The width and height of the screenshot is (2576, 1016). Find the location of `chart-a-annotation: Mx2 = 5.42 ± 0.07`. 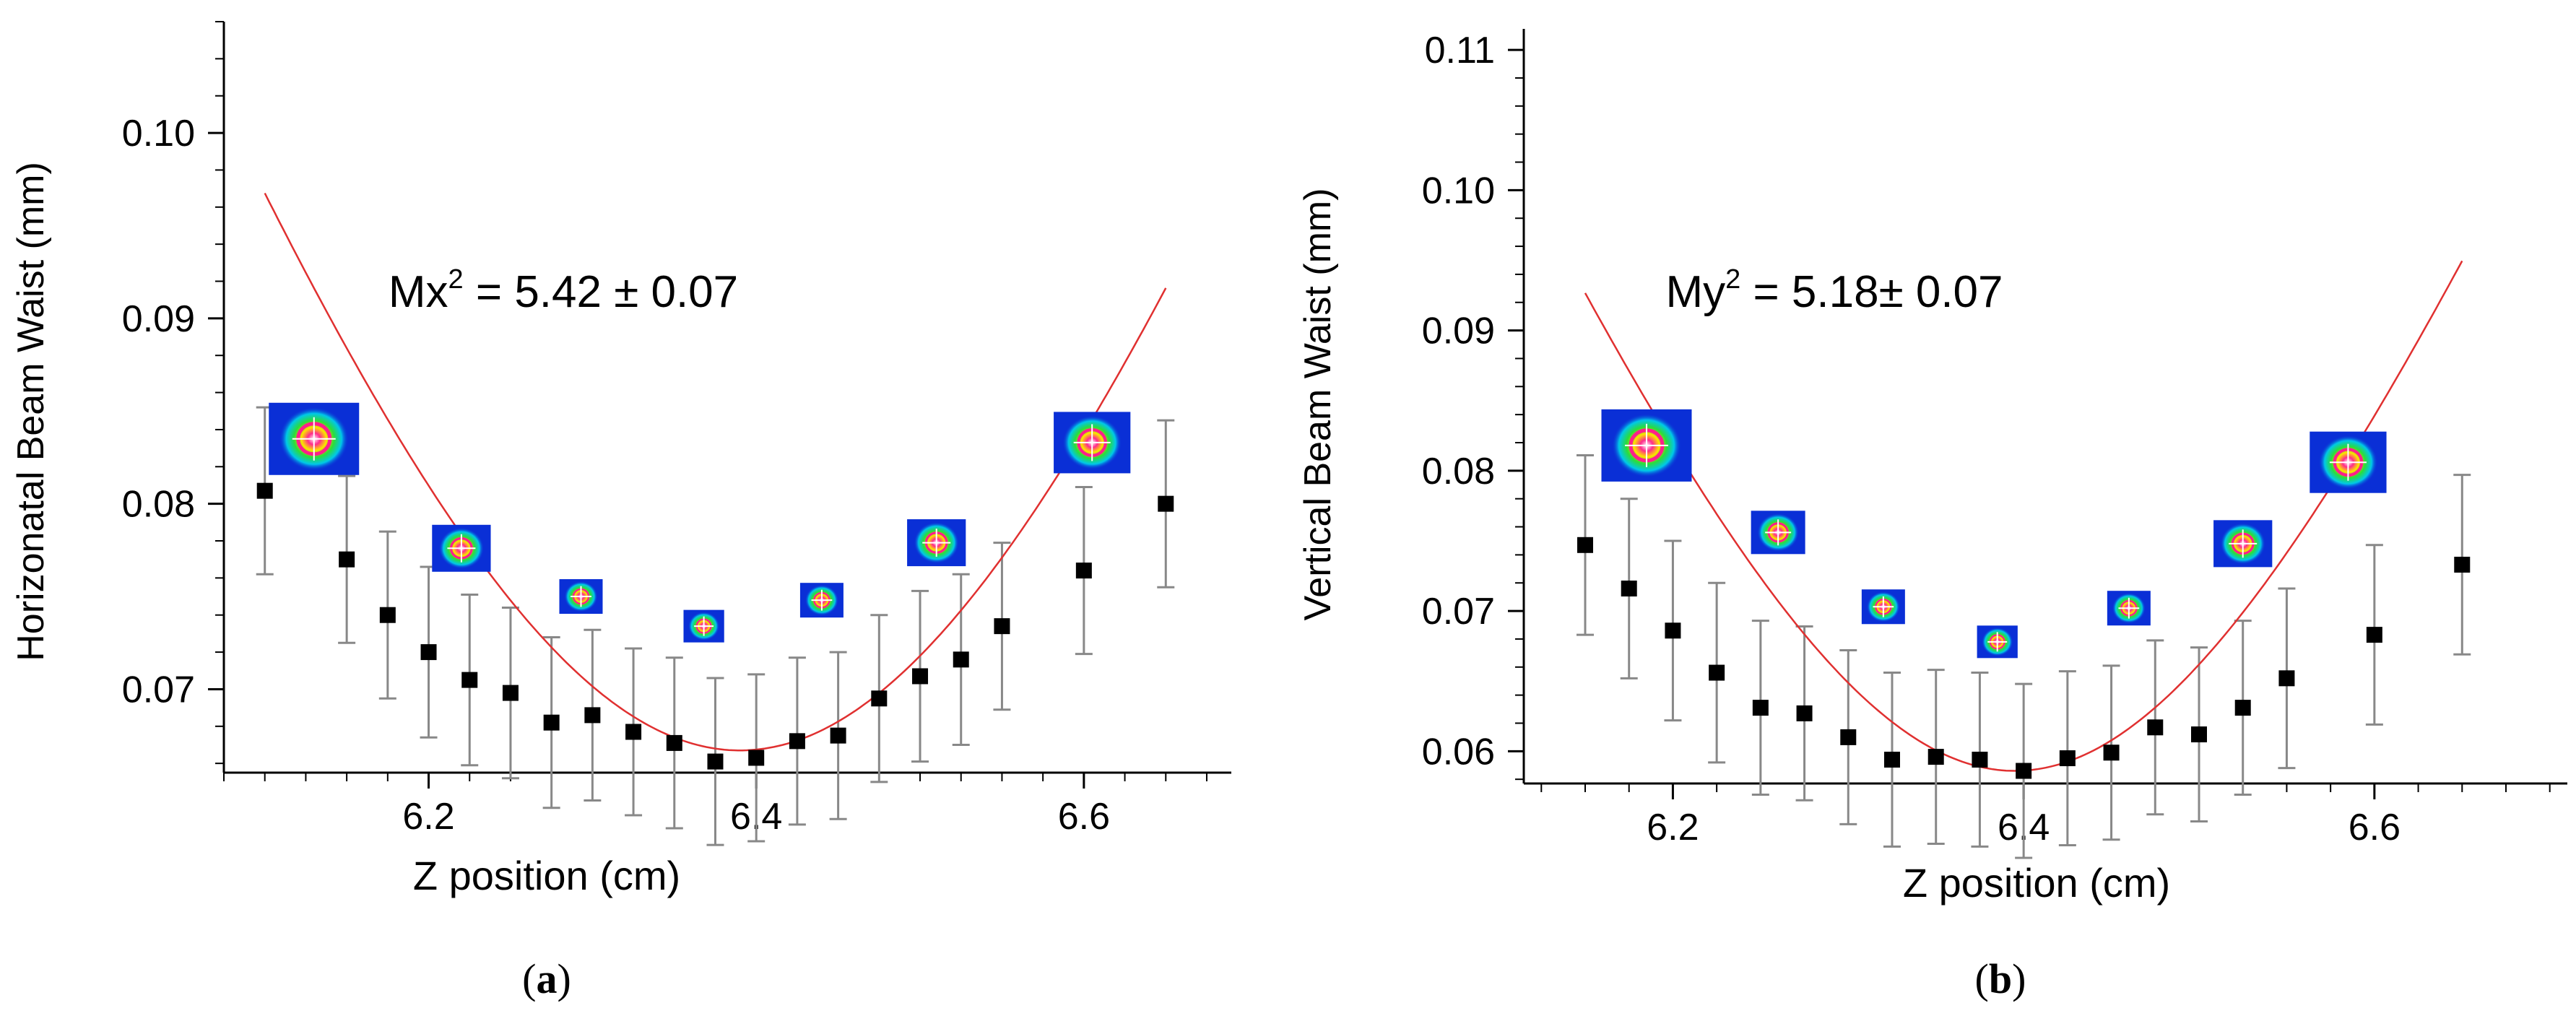

chart-a-annotation: Mx2 = 5.42 ± 0.07 is located at coordinates (563, 290).